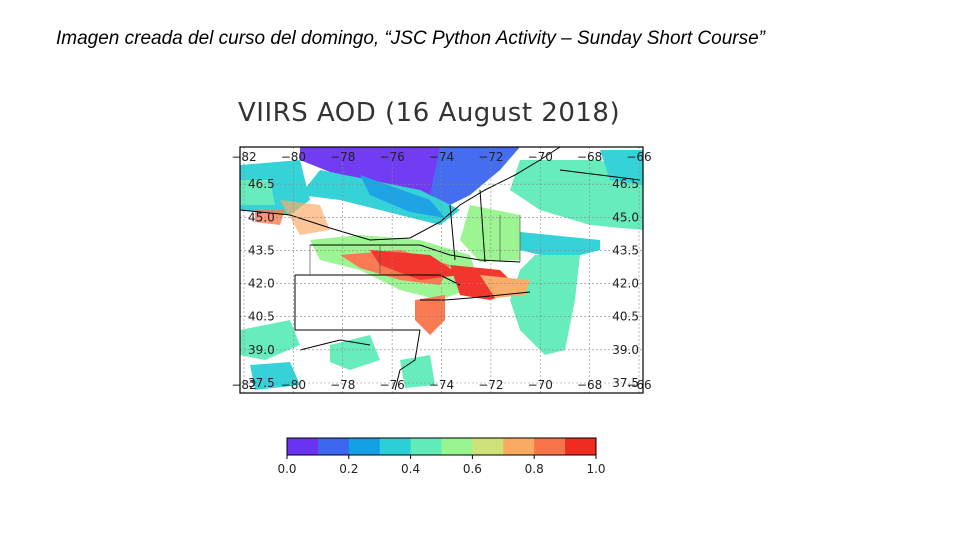  I want to click on tick-label-left: 42.0, so click(261, 284).